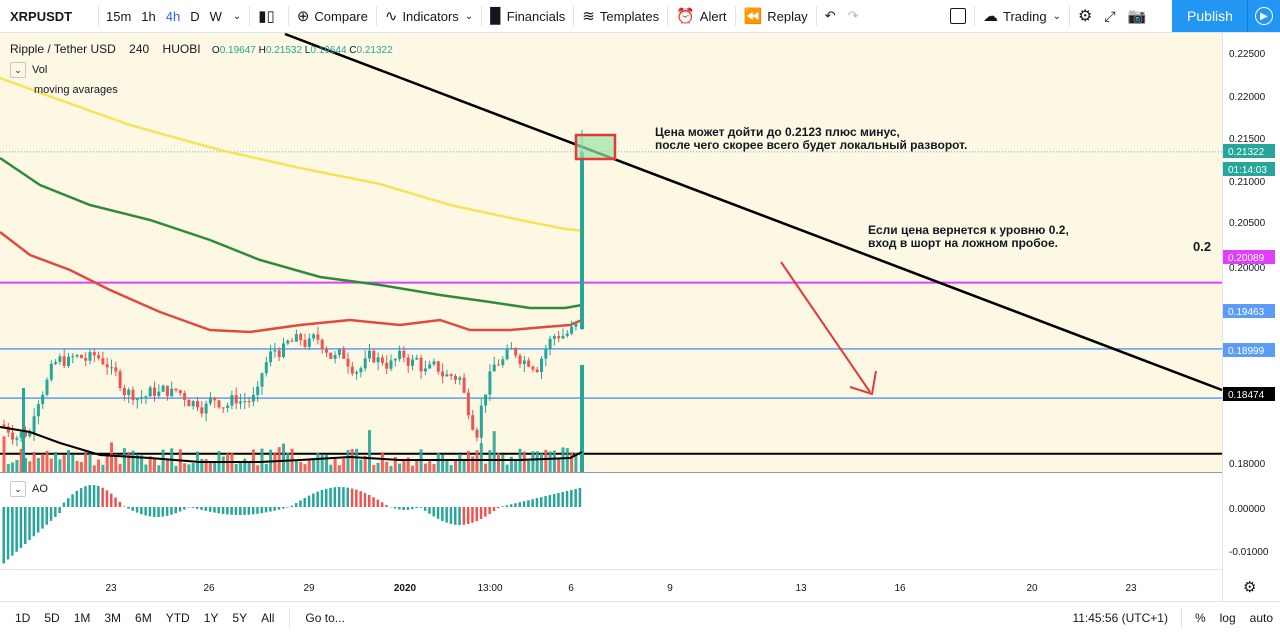 Image resolution: width=1280 pixels, height=634 pixels. What do you see at coordinates (1200, 618) in the screenshot?
I see `percent-toggle: %` at bounding box center [1200, 618].